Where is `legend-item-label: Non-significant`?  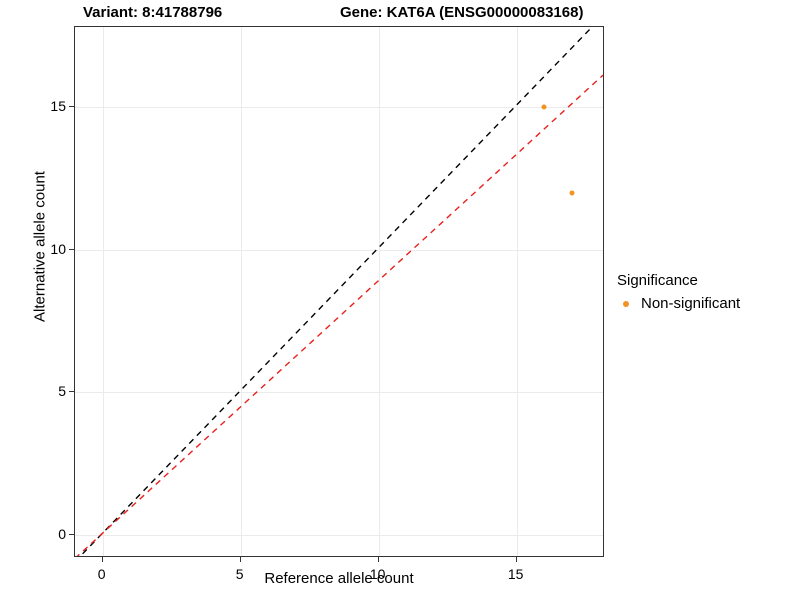 legend-item-label: Non-significant is located at coordinates (691, 303).